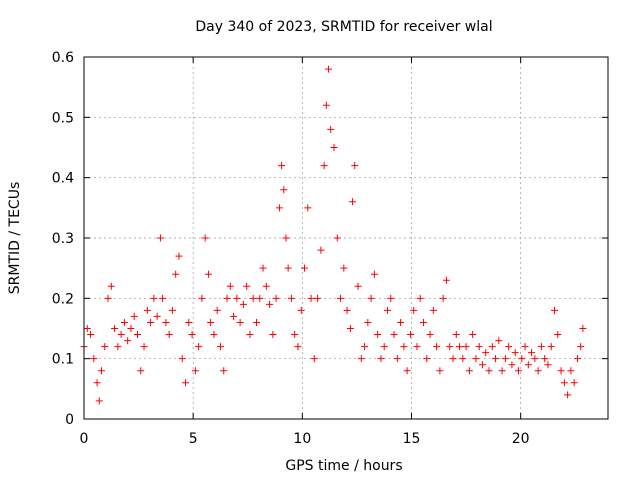 The width and height of the screenshot is (640, 484). Describe the element at coordinates (193, 439) in the screenshot. I see `x-tick-label: 5` at that location.